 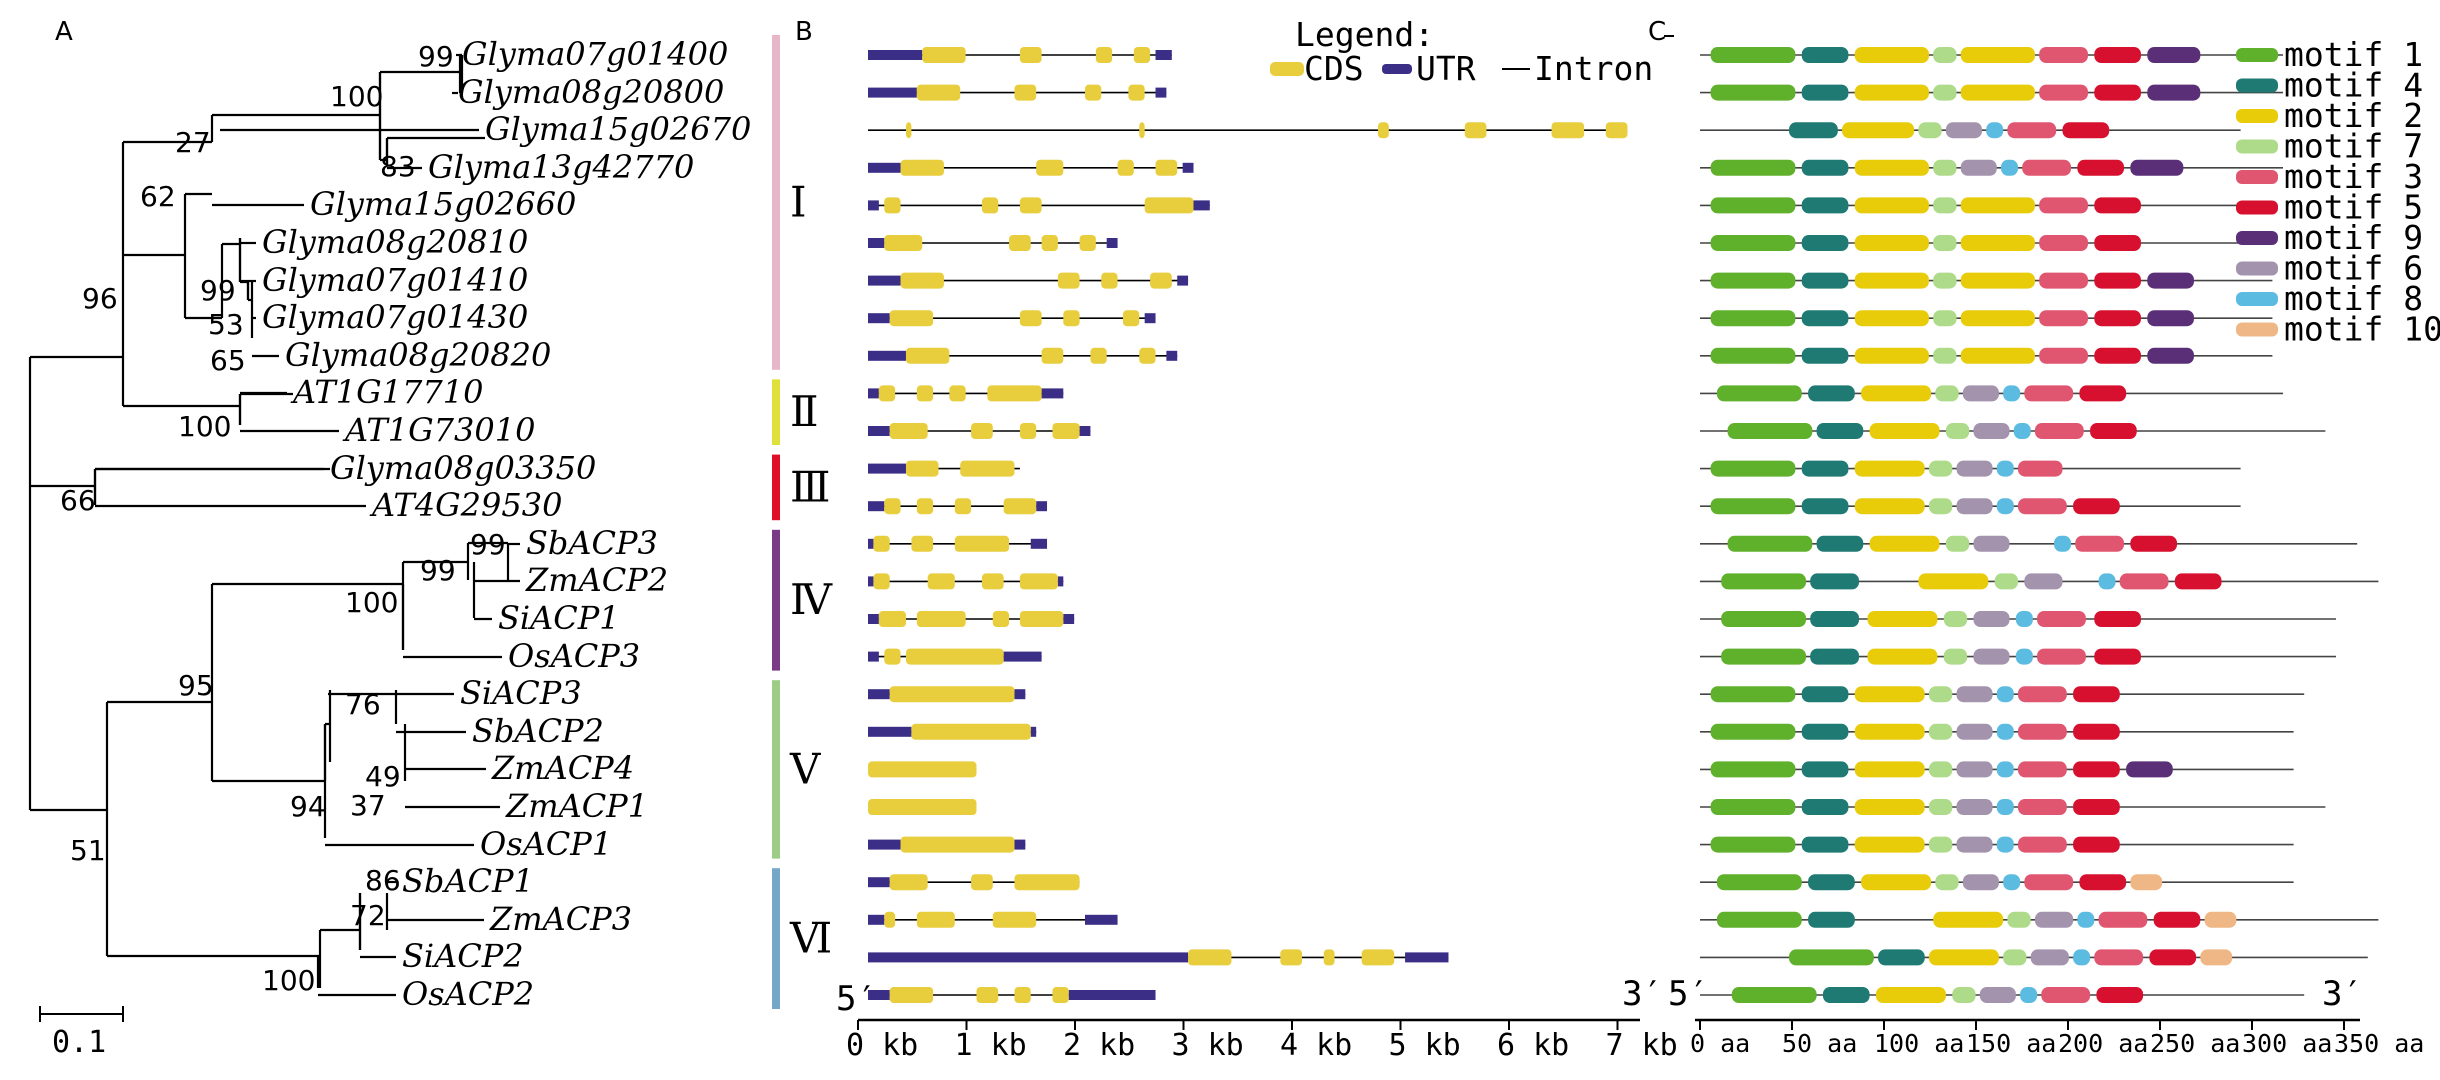 I want to click on motif-axis-tick-label: 50 aa, so click(x=1819, y=1043).